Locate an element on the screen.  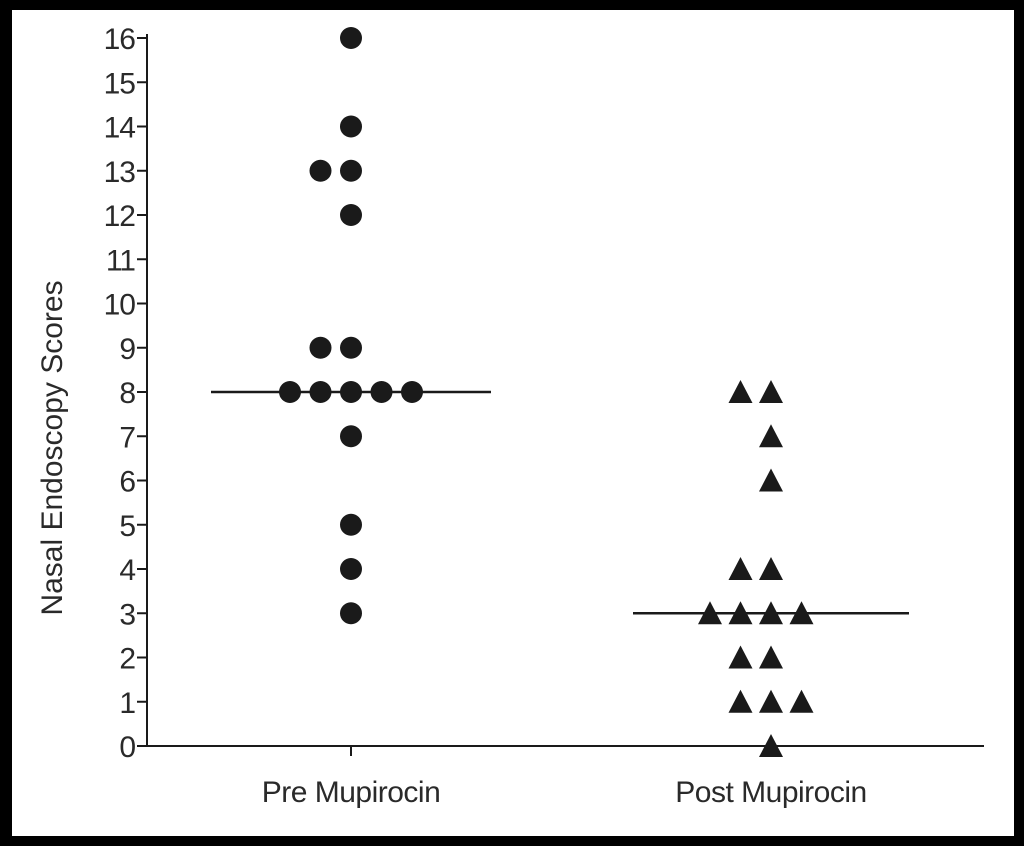
y-tick-label: 2 is located at coordinates (127, 659).